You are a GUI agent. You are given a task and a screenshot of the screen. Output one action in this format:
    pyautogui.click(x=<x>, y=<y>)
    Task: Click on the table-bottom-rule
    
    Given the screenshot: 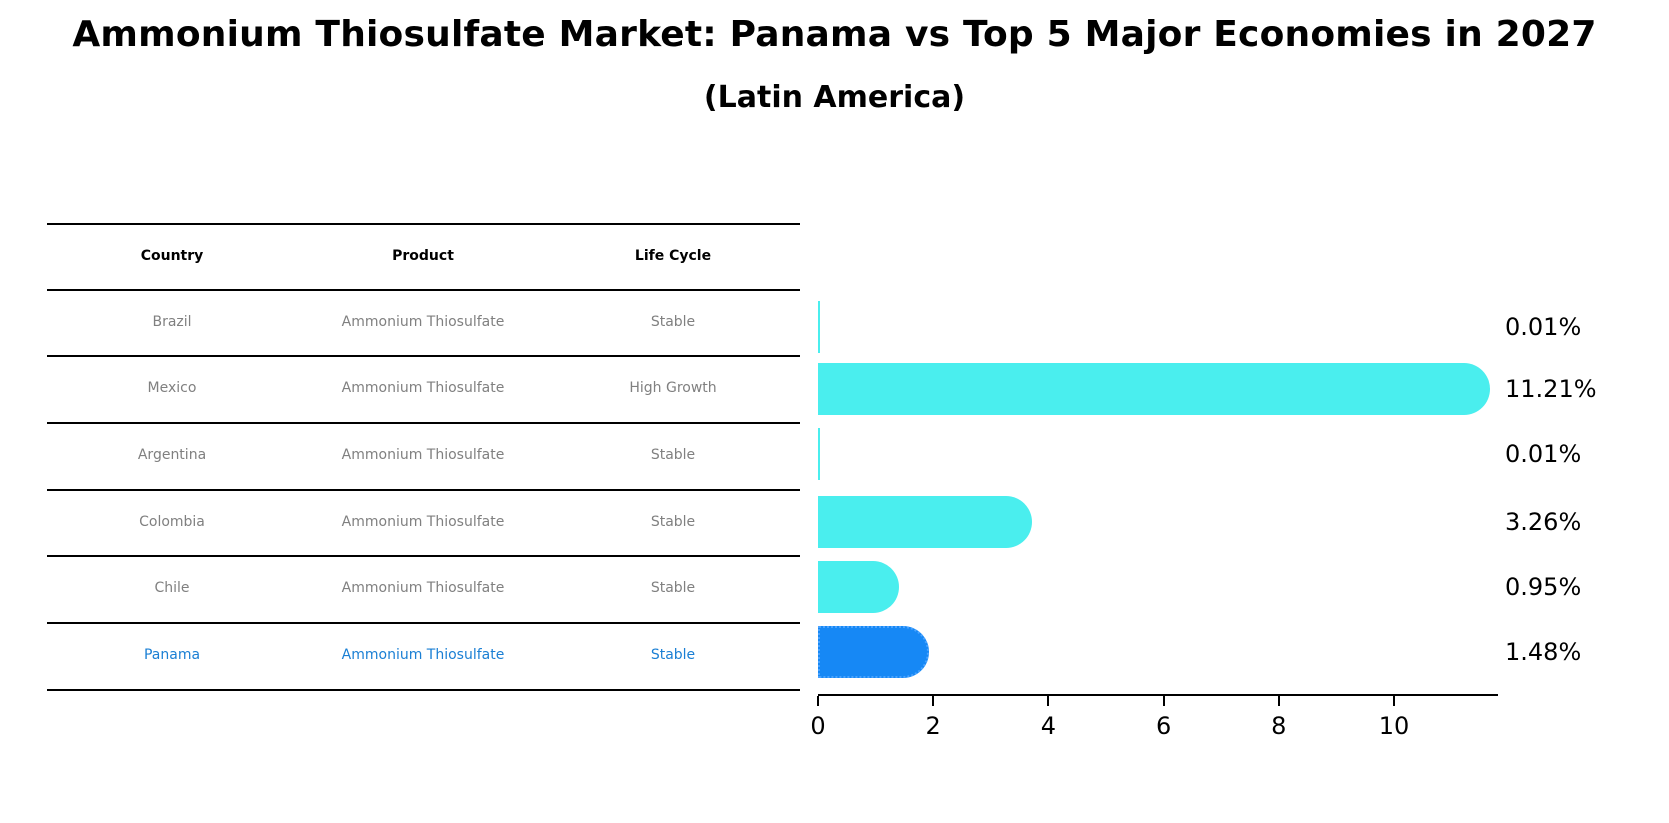 What is the action you would take?
    pyautogui.click(x=423, y=690)
    